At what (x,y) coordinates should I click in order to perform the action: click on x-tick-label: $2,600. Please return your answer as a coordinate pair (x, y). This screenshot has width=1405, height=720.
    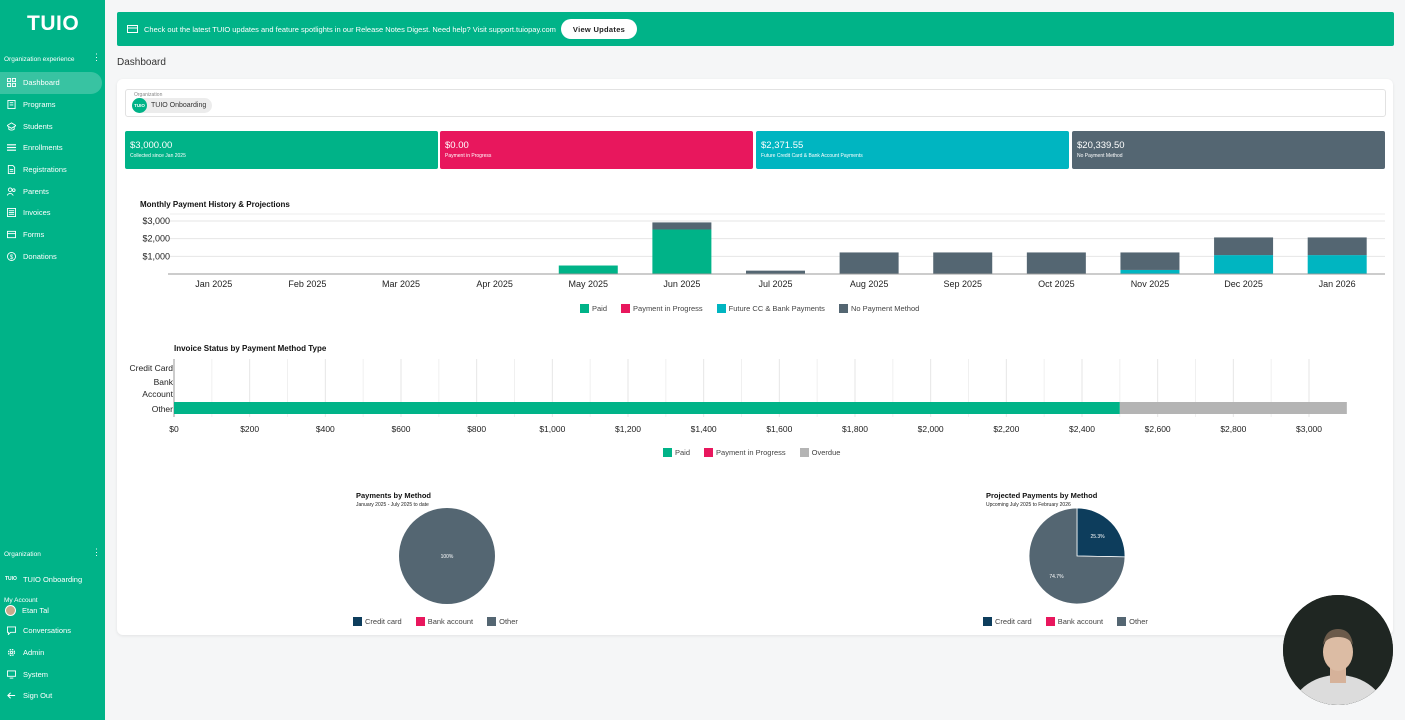
    Looking at the image, I should click on (1158, 429).